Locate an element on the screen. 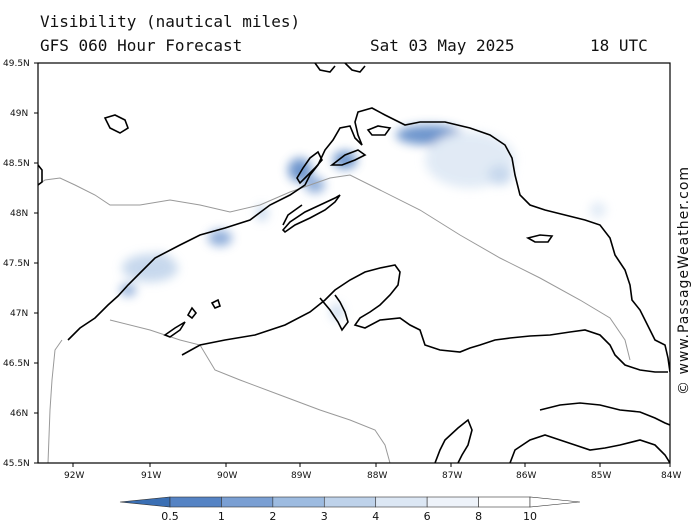  lon-label: 87W is located at coordinates (452, 476).